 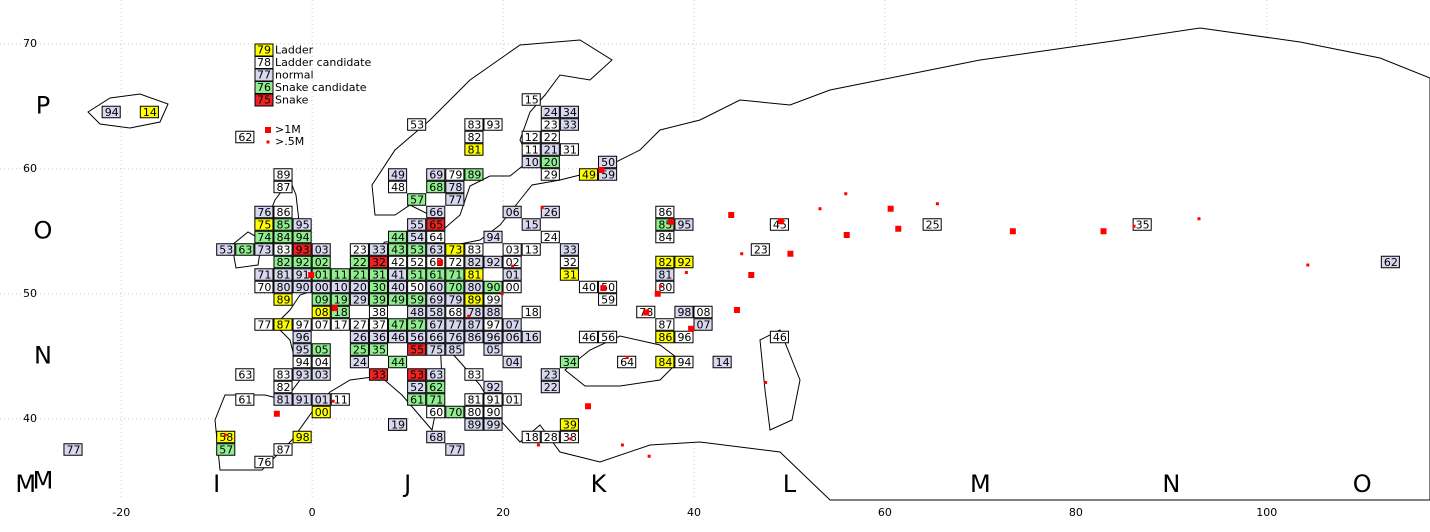 I want to click on square-label: 69, so click(x=436, y=300).